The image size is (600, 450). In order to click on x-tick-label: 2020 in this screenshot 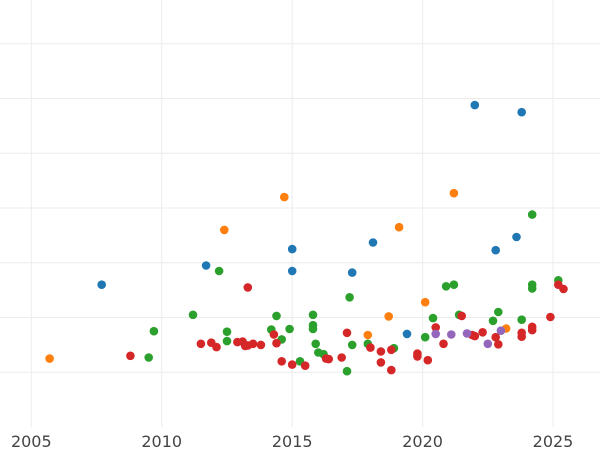, I will do `click(422, 441)`.